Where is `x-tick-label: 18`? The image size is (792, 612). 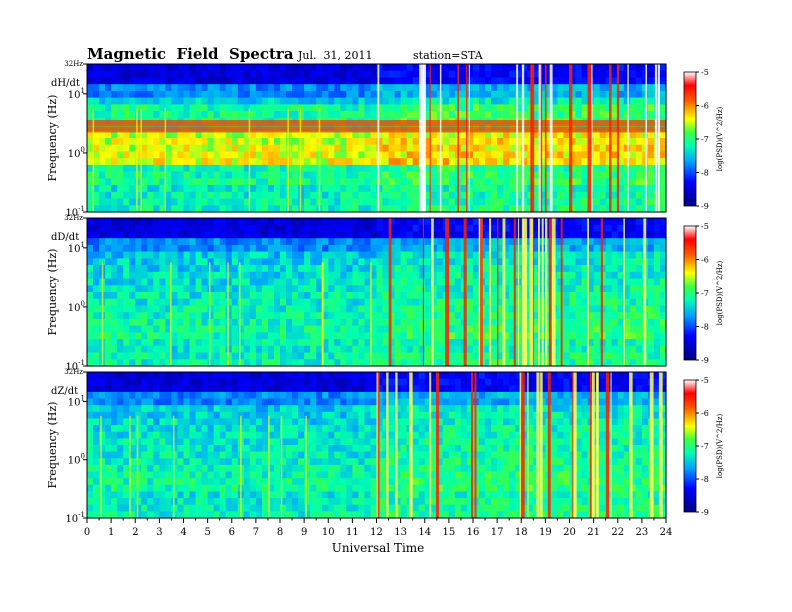
x-tick-label: 18 is located at coordinates (521, 532).